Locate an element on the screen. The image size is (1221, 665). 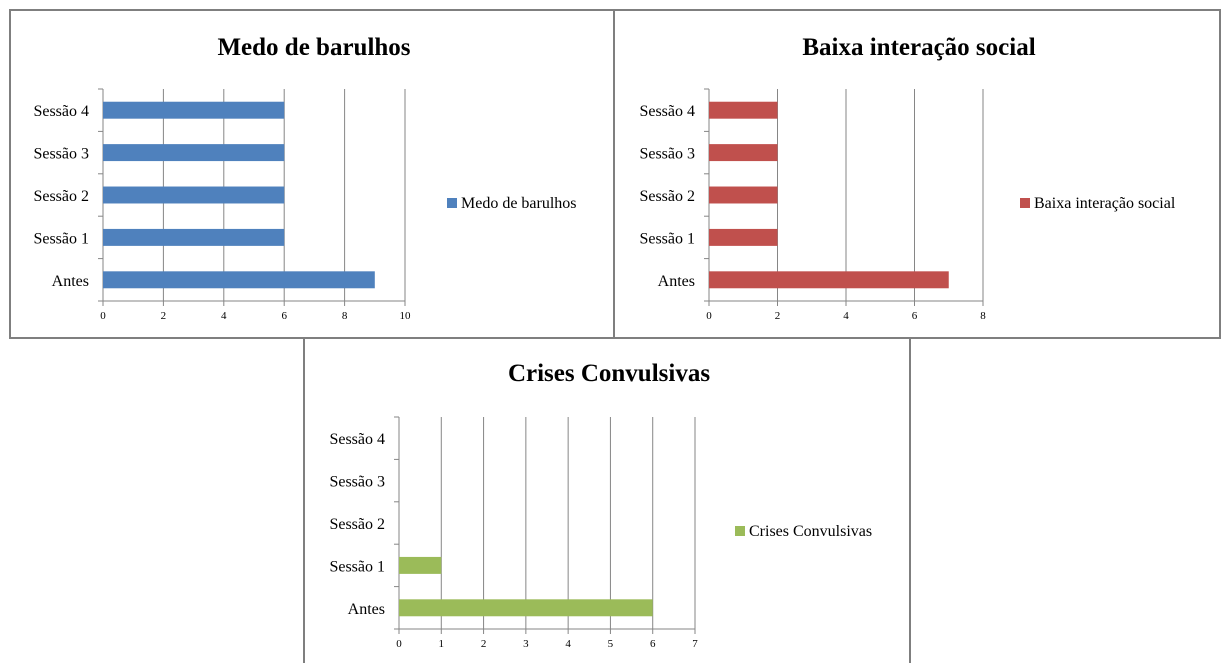
x-tick-label: 10 is located at coordinates (406, 316).